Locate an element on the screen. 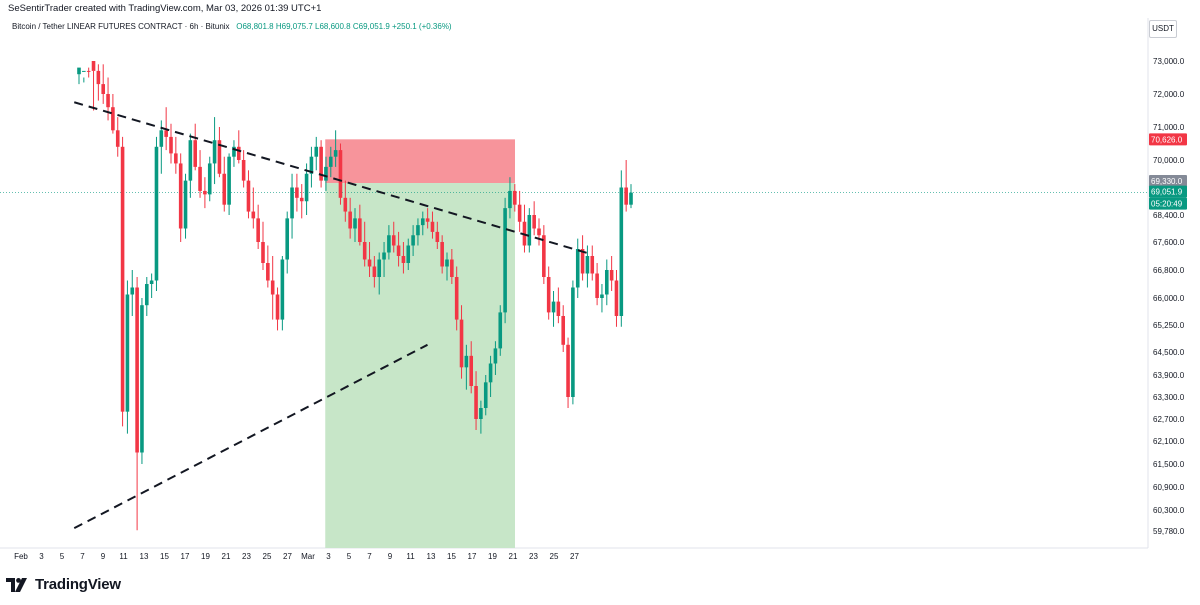 This screenshot has height=605, width=1200. time-tick-label: 7 is located at coordinates (369, 556).